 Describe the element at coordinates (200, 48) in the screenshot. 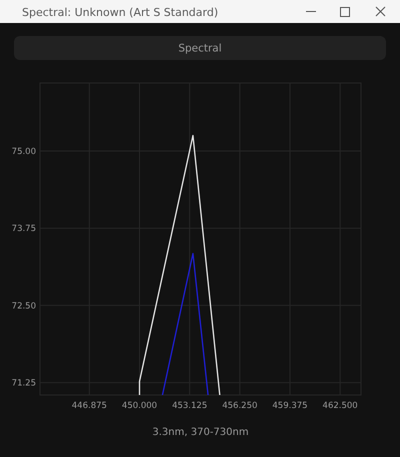

I see `chart-subtitle: Spectral` at that location.